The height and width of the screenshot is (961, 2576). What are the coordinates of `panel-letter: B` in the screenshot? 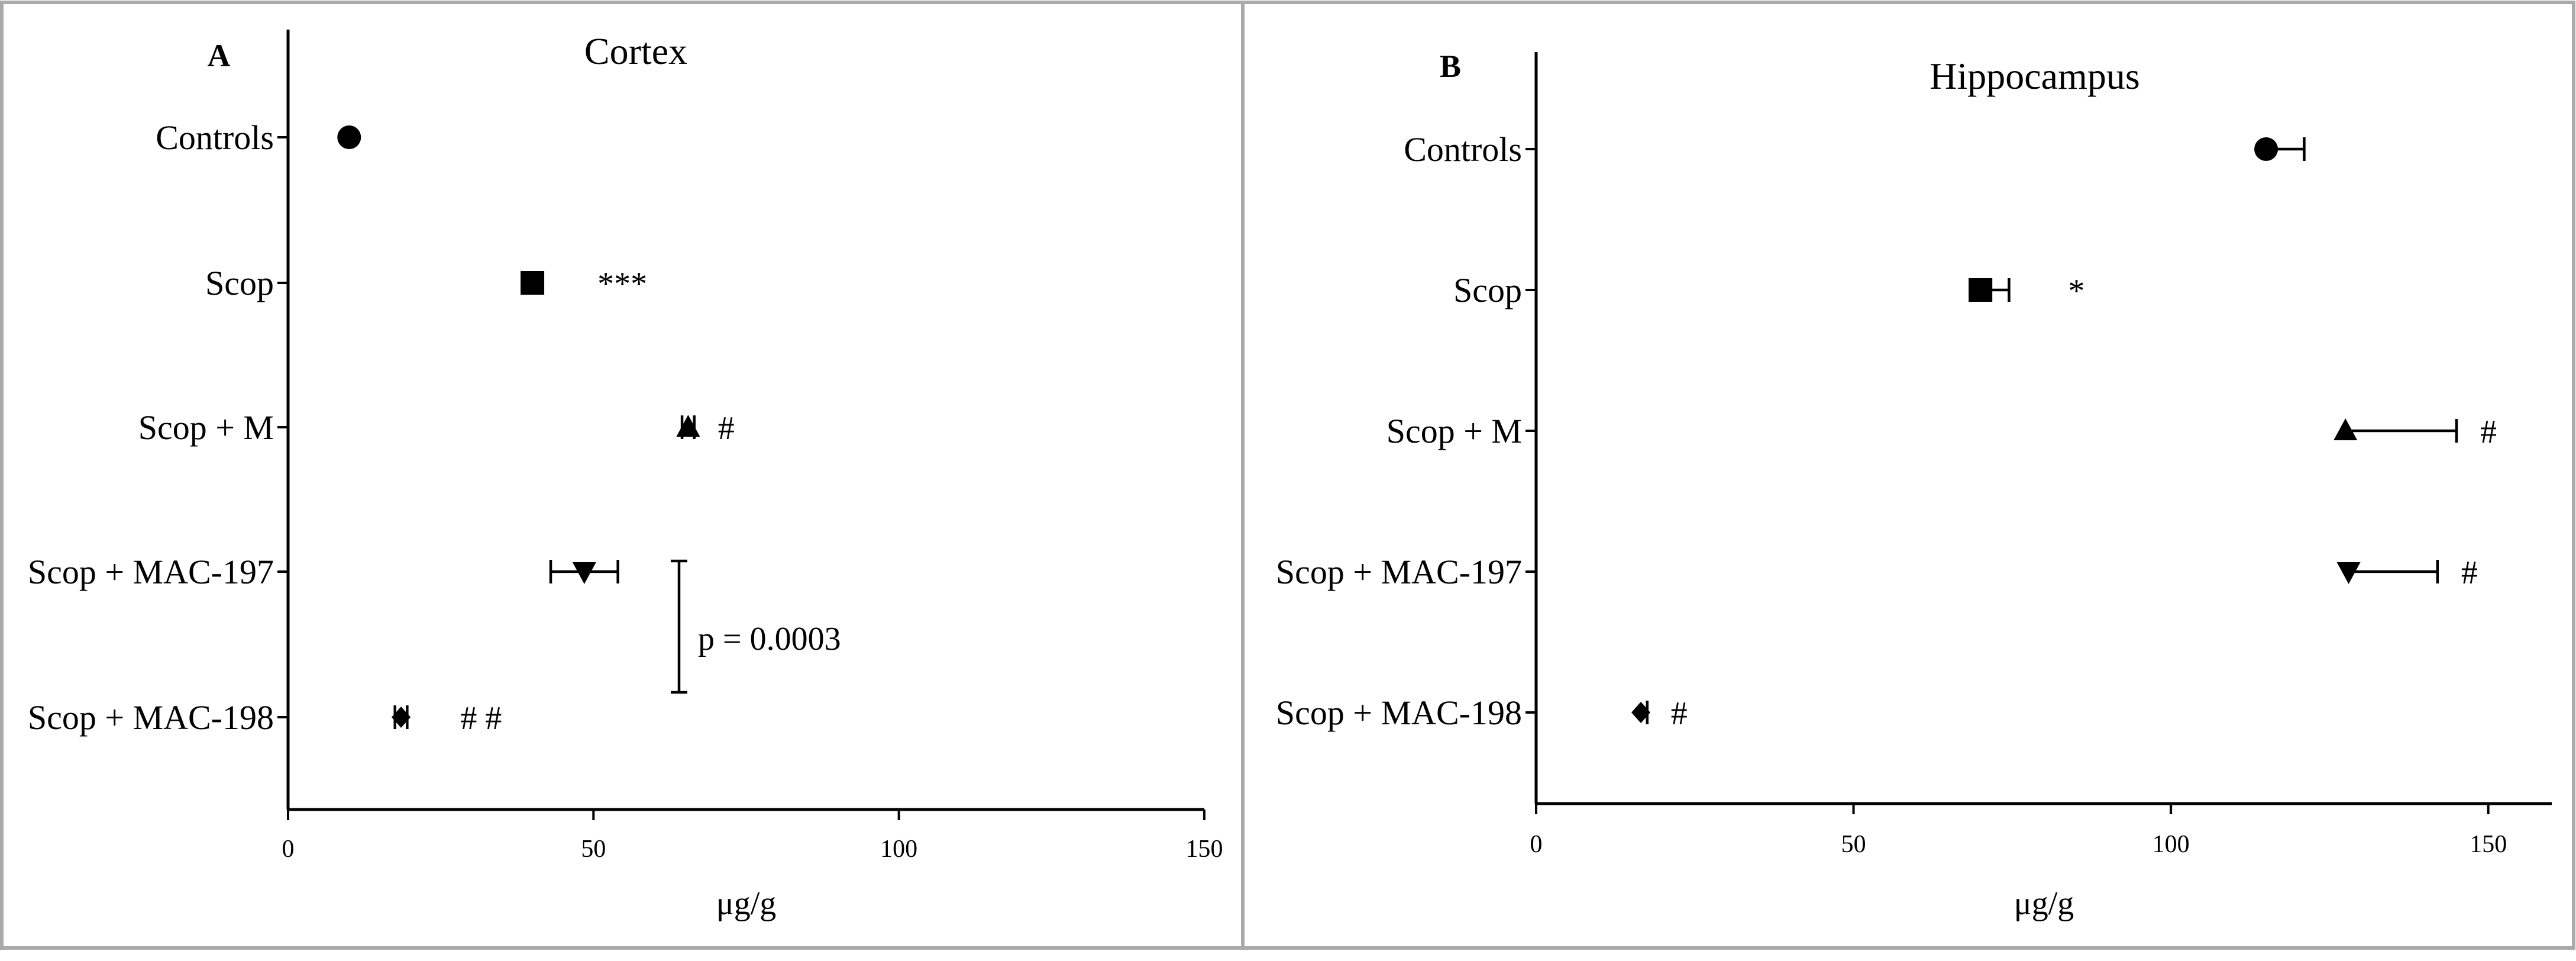 It's located at (1450, 66).